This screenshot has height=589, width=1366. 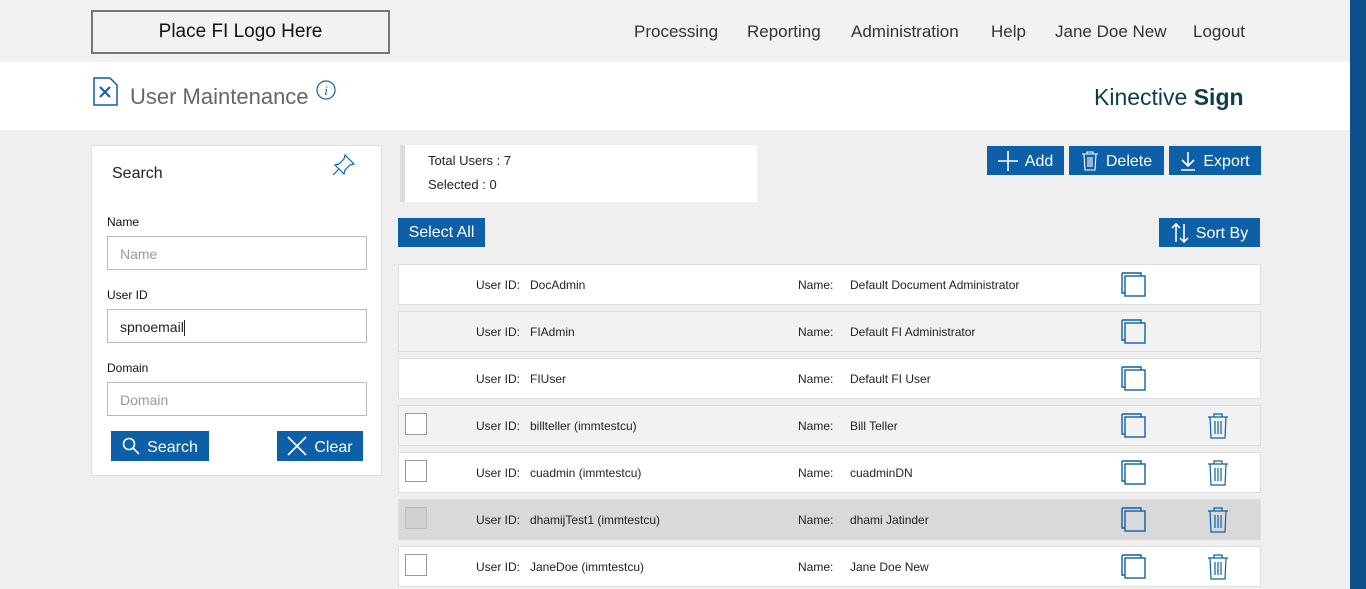 I want to click on scrollbar, so click(x=1358, y=294).